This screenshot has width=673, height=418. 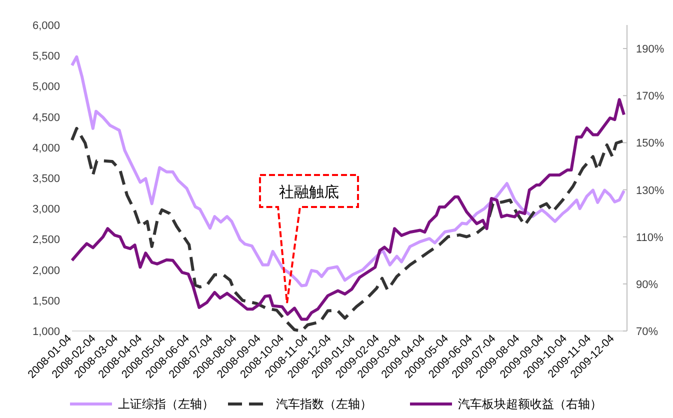 What do you see at coordinates (530, 404) in the screenshot?
I see `legend-label: 汽车板块超额收益（右轴）` at bounding box center [530, 404].